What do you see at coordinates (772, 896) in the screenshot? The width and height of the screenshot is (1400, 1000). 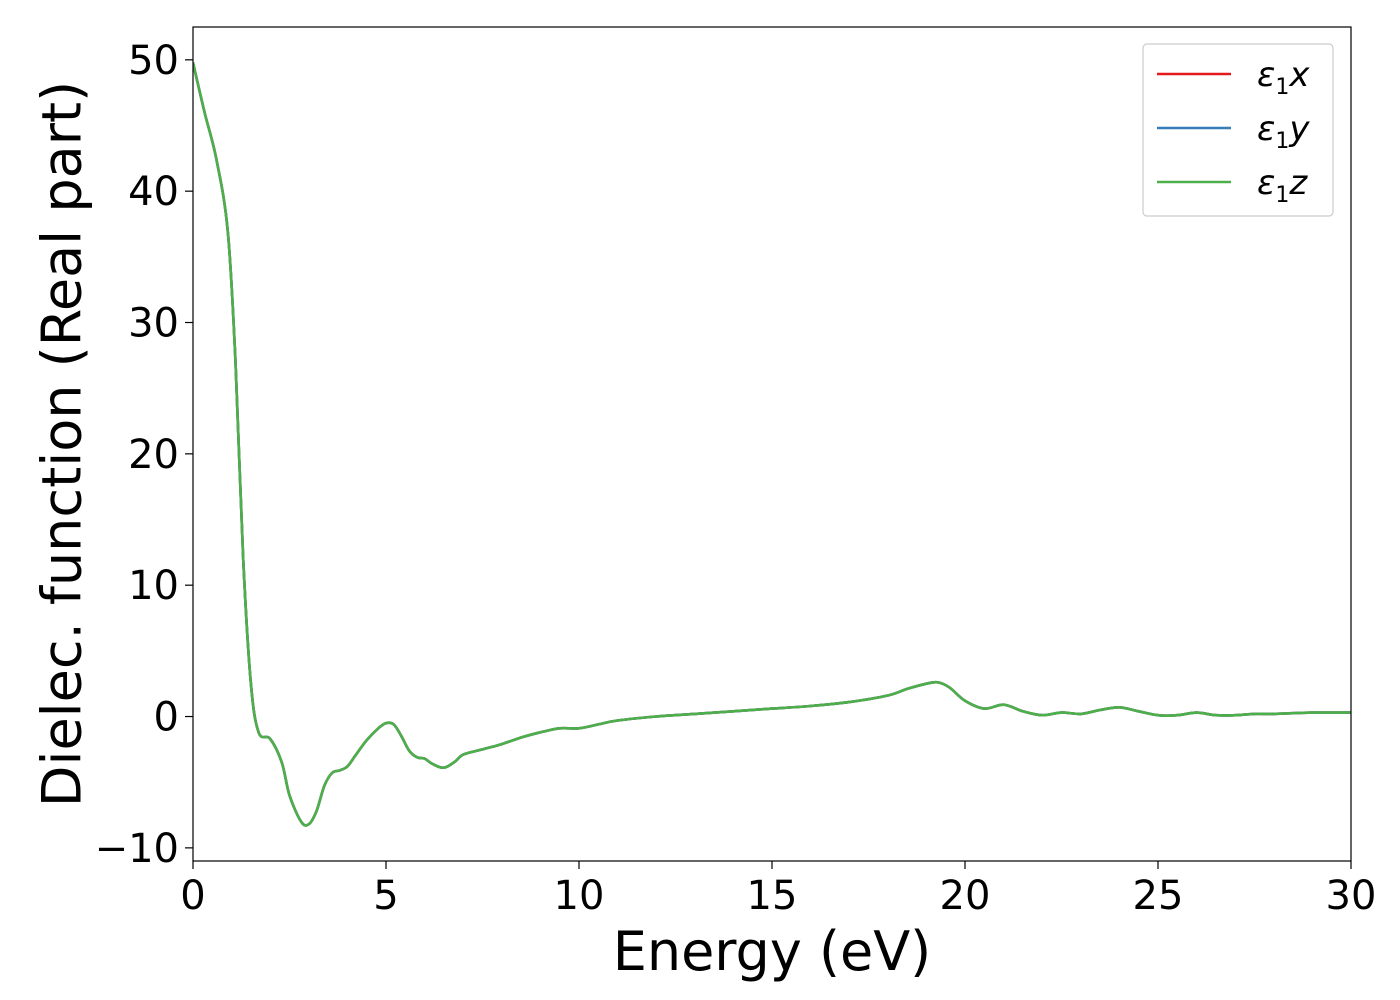 I see `x-tick-label: 15` at bounding box center [772, 896].